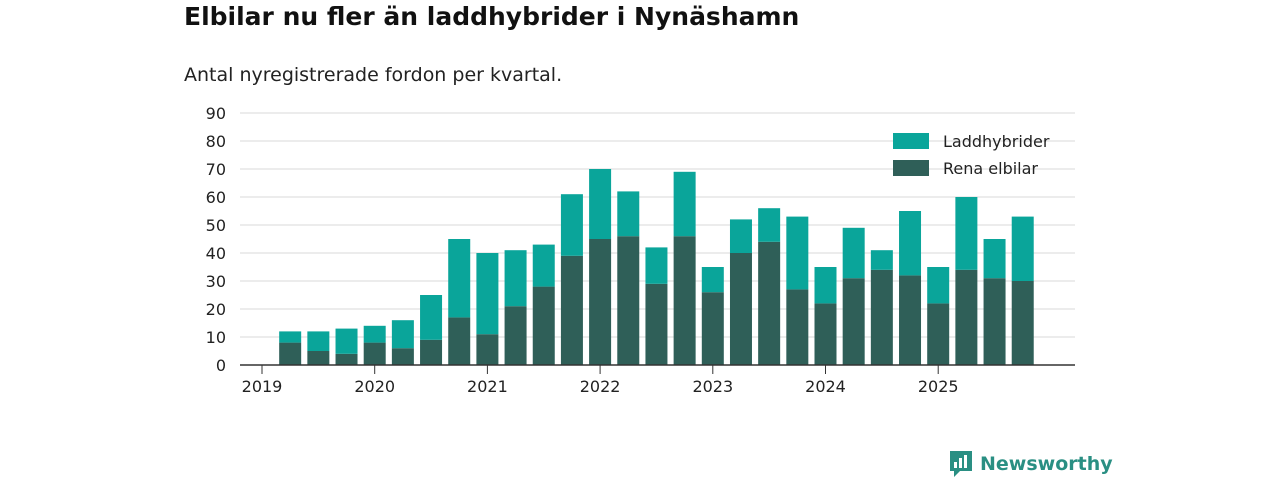 This screenshot has width=1280, height=480. Describe the element at coordinates (961, 464) in the screenshot. I see `newsworthy-logo-icon` at that location.